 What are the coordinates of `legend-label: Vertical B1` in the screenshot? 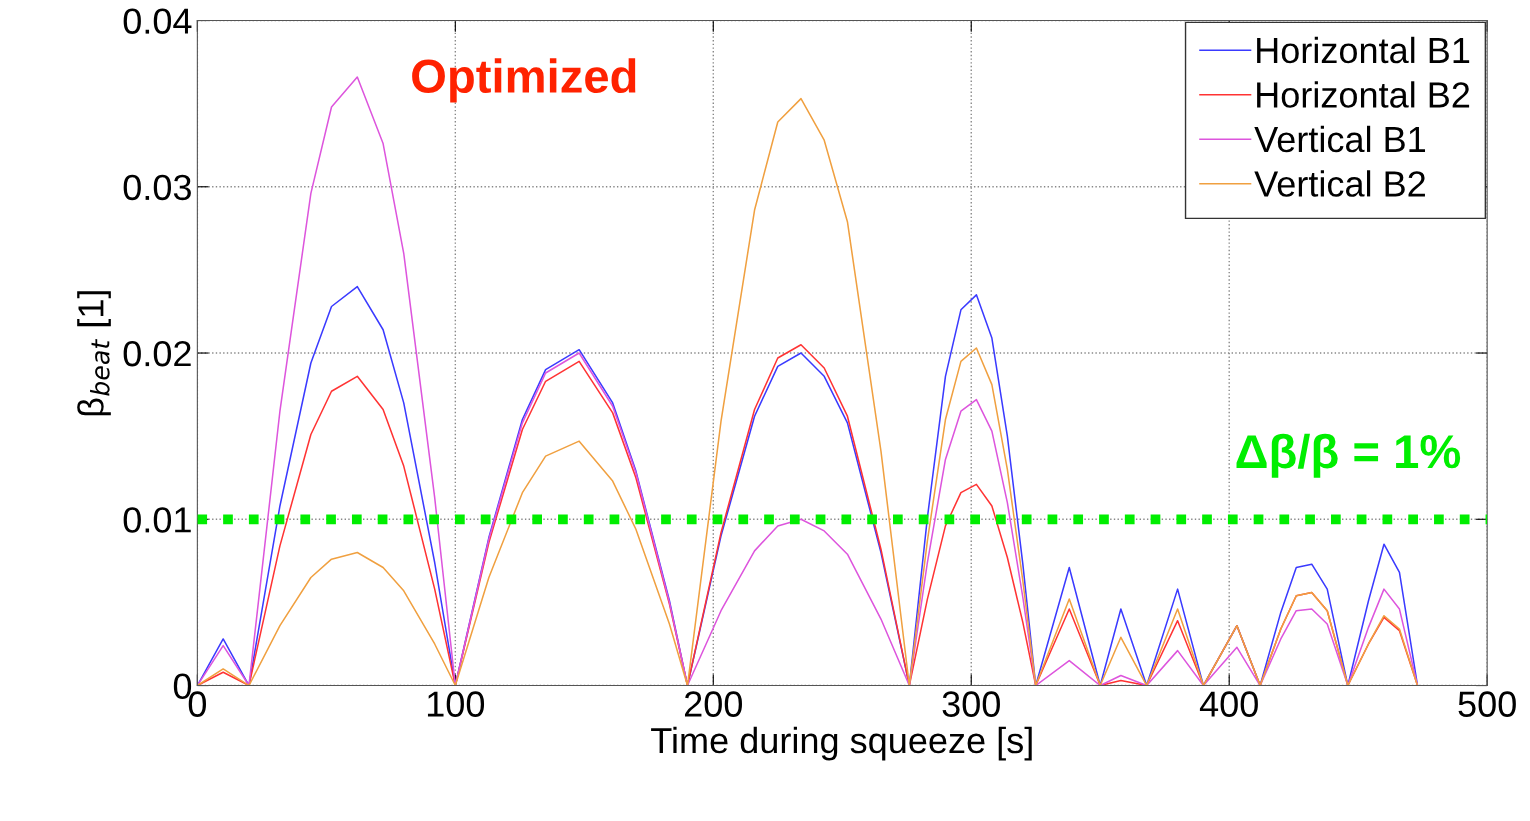 It's located at (1340, 139).